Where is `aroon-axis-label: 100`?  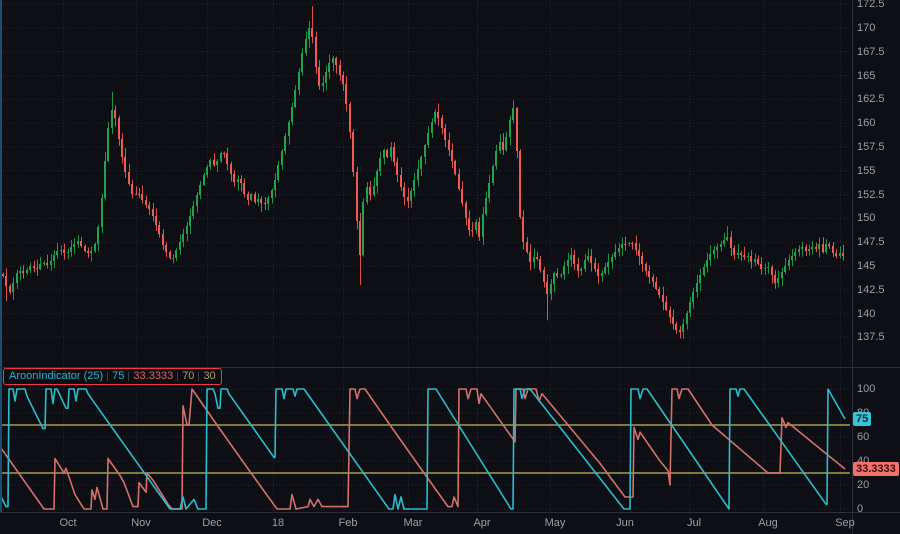
aroon-axis-label: 100 is located at coordinates (866, 389).